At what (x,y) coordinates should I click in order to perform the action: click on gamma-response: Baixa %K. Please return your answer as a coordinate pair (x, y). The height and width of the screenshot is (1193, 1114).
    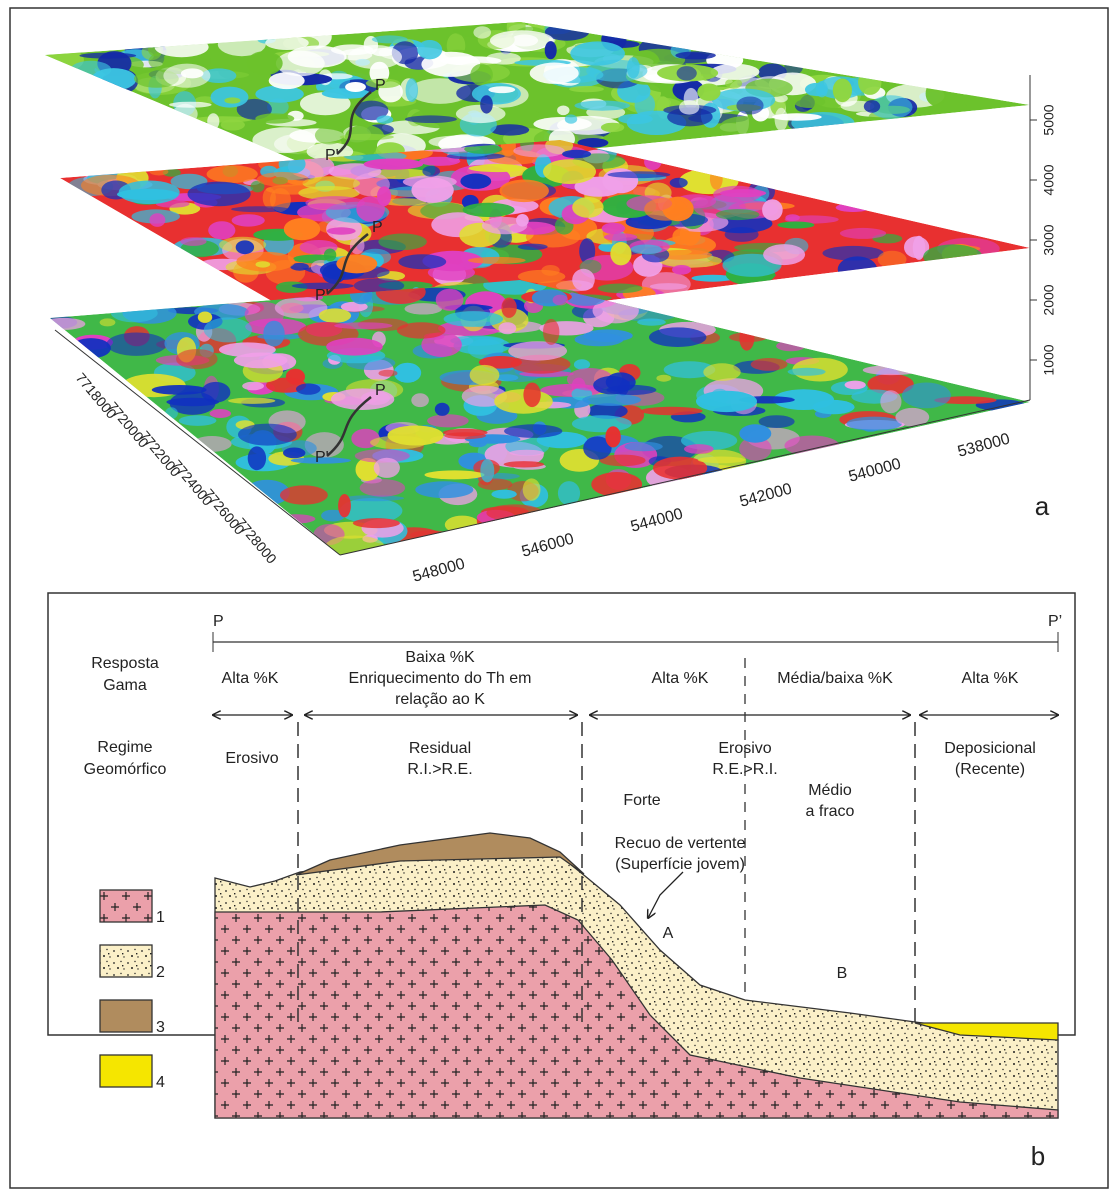
    Looking at the image, I should click on (440, 657).